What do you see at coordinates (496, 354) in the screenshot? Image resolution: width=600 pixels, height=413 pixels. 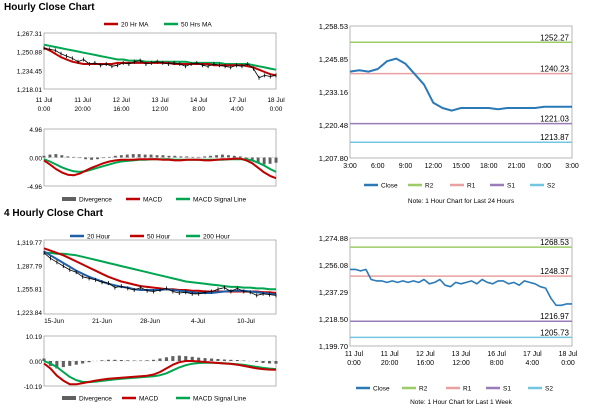 I see `four-hourly-pivot-x-tick: 16 Jul` at bounding box center [496, 354].